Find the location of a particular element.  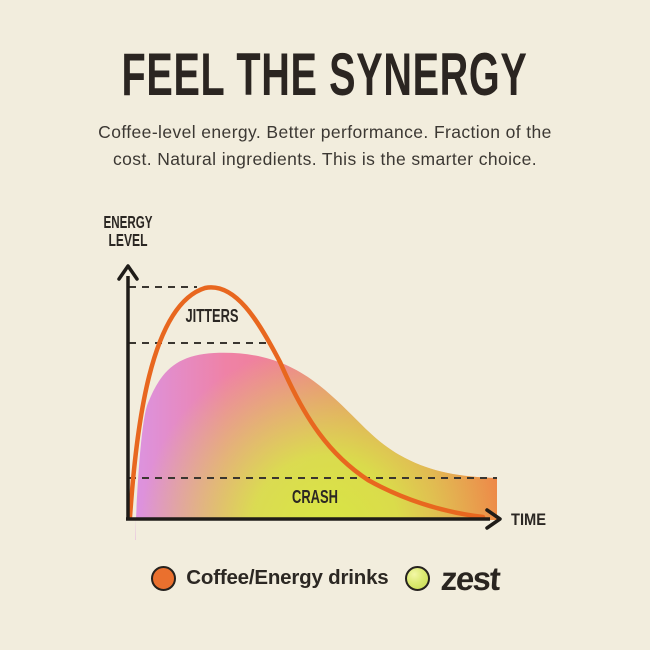

zest-legend-dot-icon is located at coordinates (417, 578).